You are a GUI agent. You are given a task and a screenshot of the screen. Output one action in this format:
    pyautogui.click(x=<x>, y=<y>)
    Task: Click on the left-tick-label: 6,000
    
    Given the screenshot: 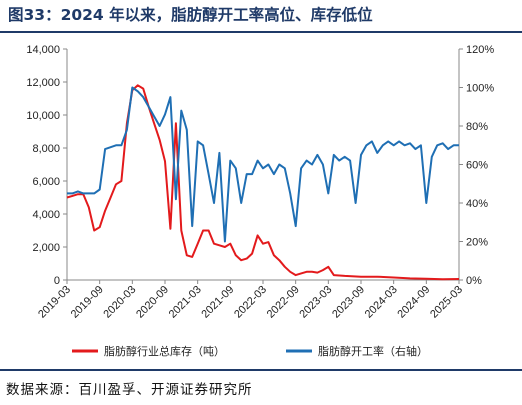 What is the action you would take?
    pyautogui.click(x=46, y=182)
    